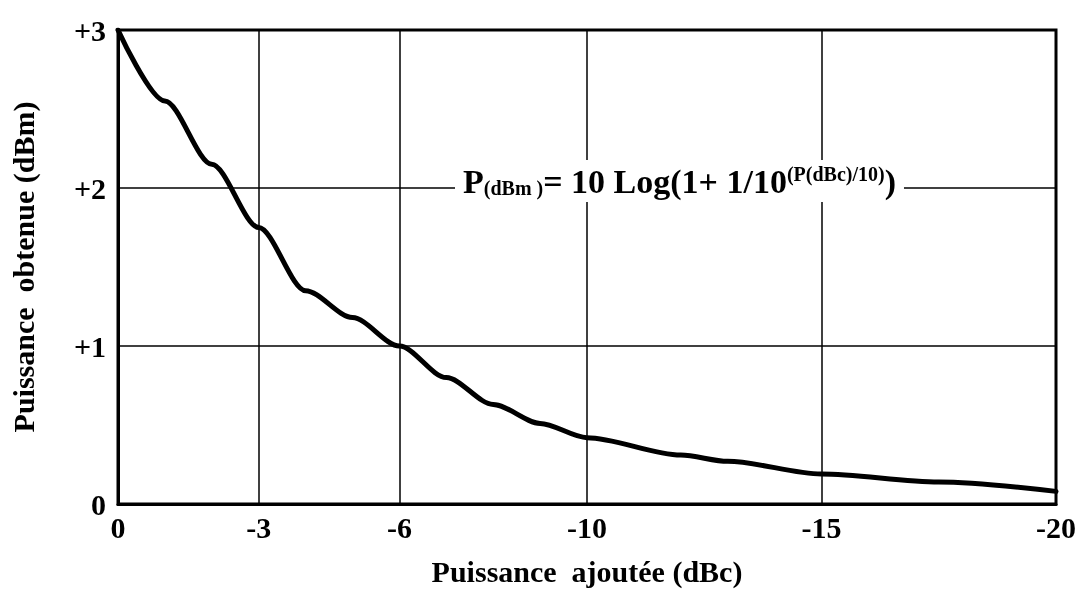 This screenshot has width=1079, height=609. What do you see at coordinates (89, 346) in the screenshot?
I see `y-tick-label: +1` at bounding box center [89, 346].